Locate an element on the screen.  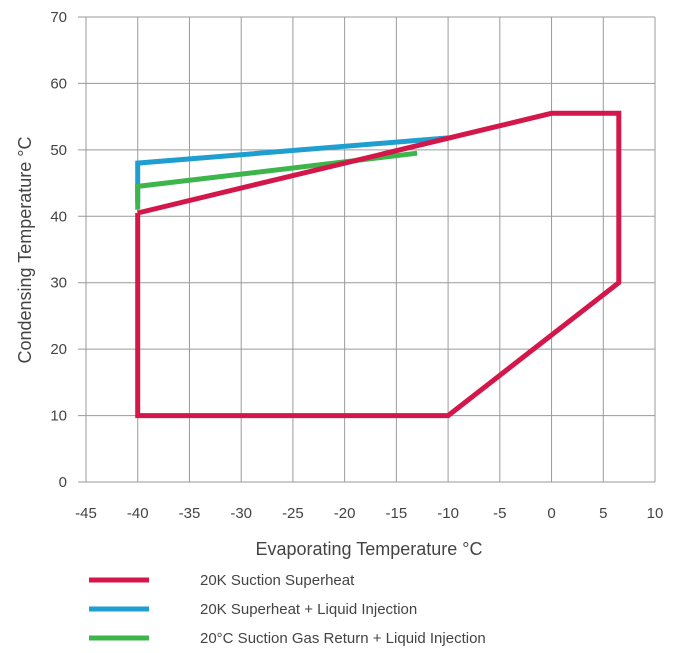
series-line is located at coordinates (276, 180).